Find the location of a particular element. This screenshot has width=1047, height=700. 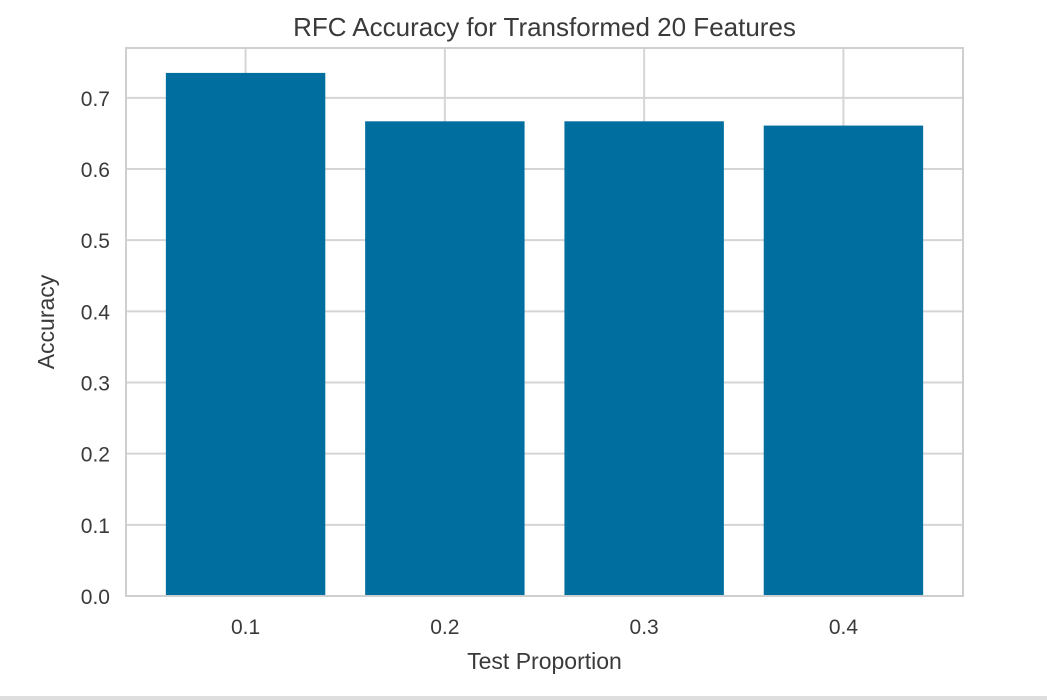

y-tick-label: 0.4 is located at coordinates (96, 312).